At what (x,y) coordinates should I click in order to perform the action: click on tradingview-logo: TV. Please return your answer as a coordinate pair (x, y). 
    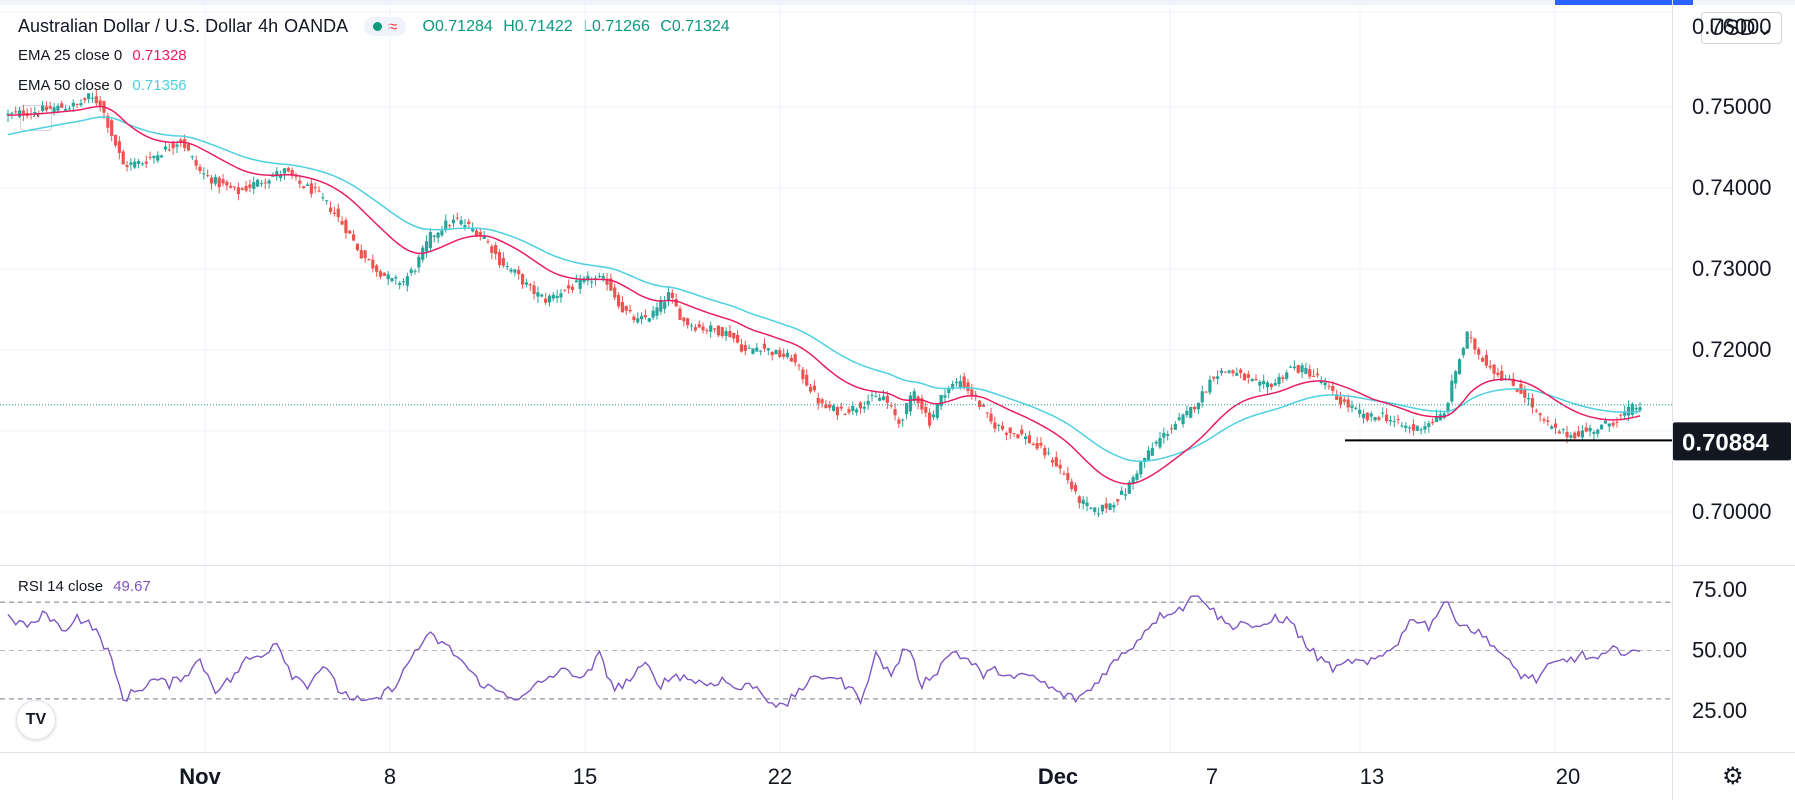
    Looking at the image, I should click on (36, 720).